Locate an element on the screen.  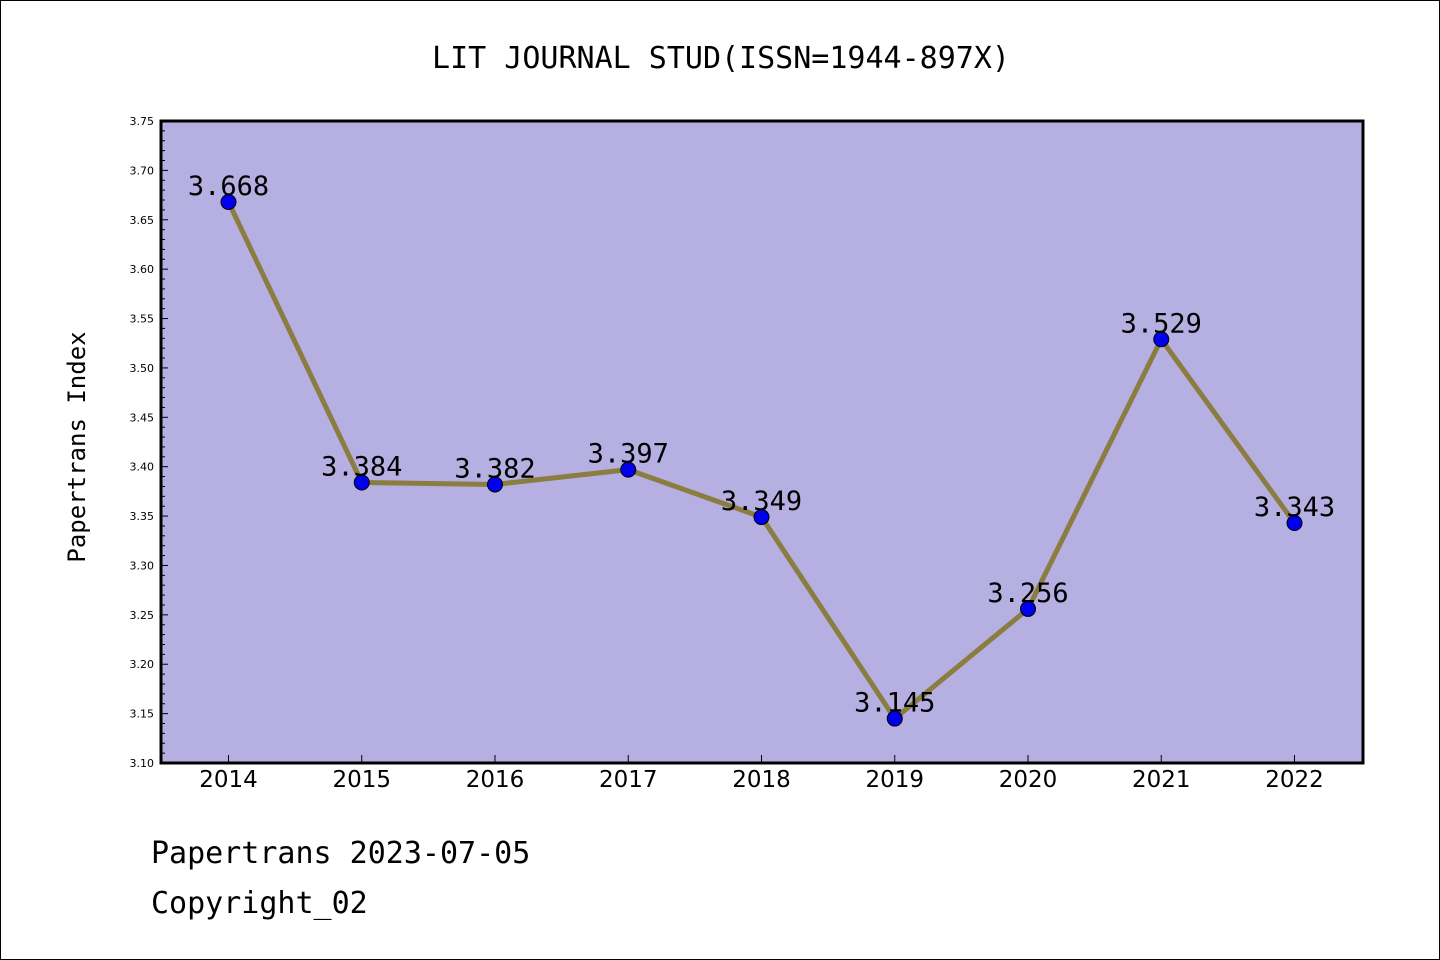
y-tick-label: 3.60 is located at coordinates (142, 269).